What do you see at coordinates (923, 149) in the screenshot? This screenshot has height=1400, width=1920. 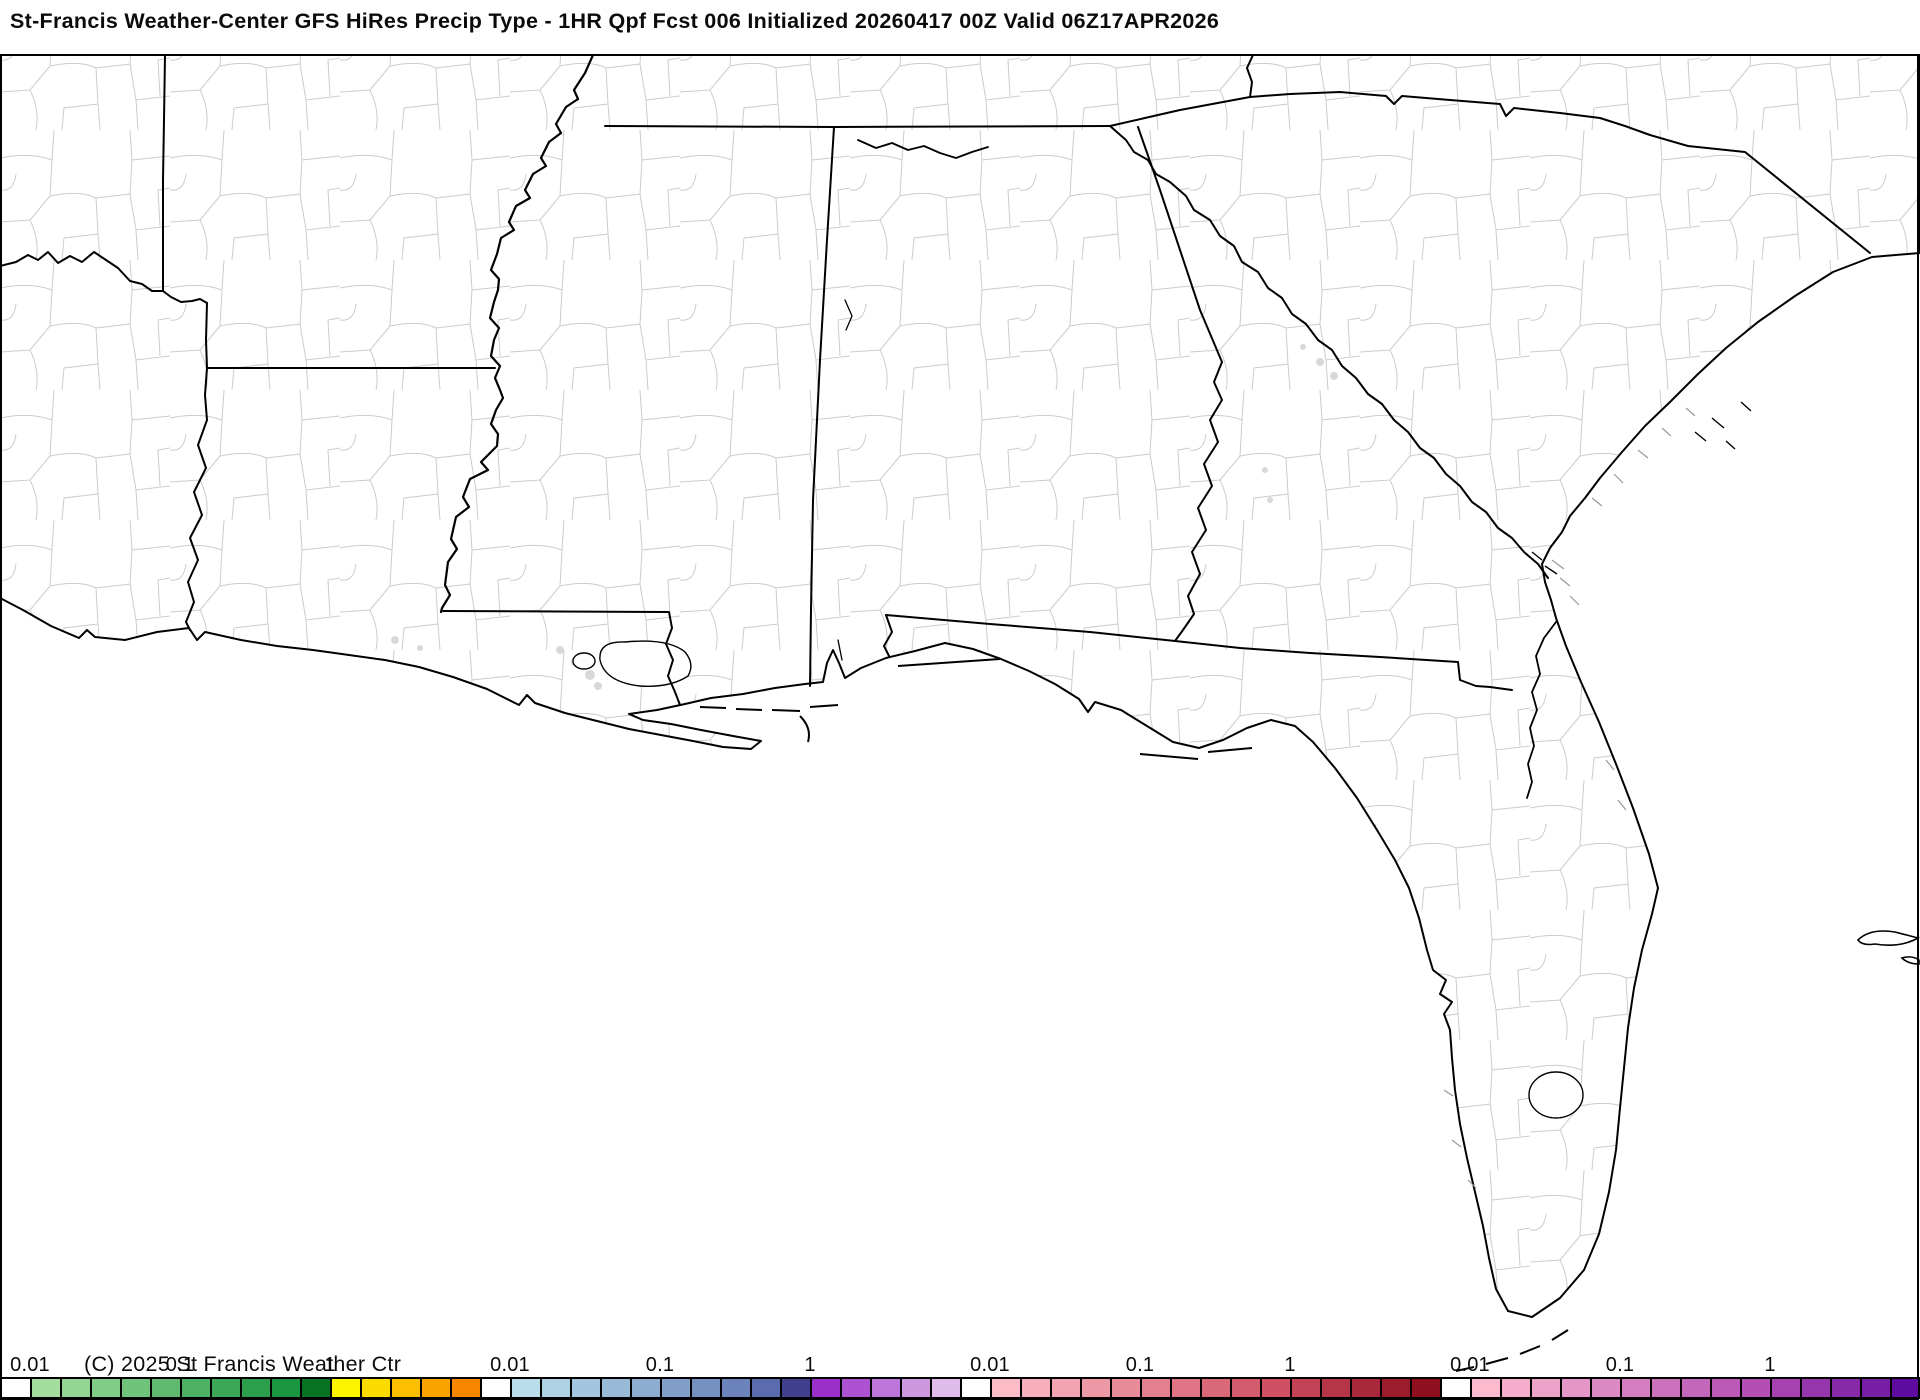 I see `tennessee-river` at bounding box center [923, 149].